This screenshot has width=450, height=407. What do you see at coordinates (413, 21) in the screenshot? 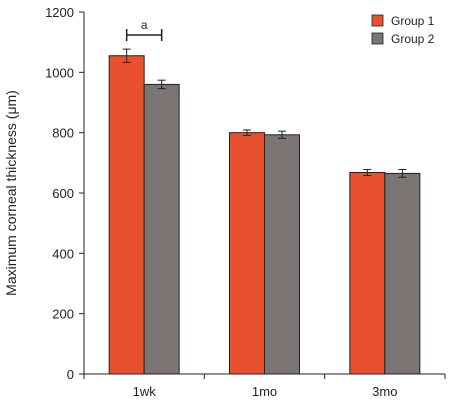
I see `legend-label: Group 1` at bounding box center [413, 21].